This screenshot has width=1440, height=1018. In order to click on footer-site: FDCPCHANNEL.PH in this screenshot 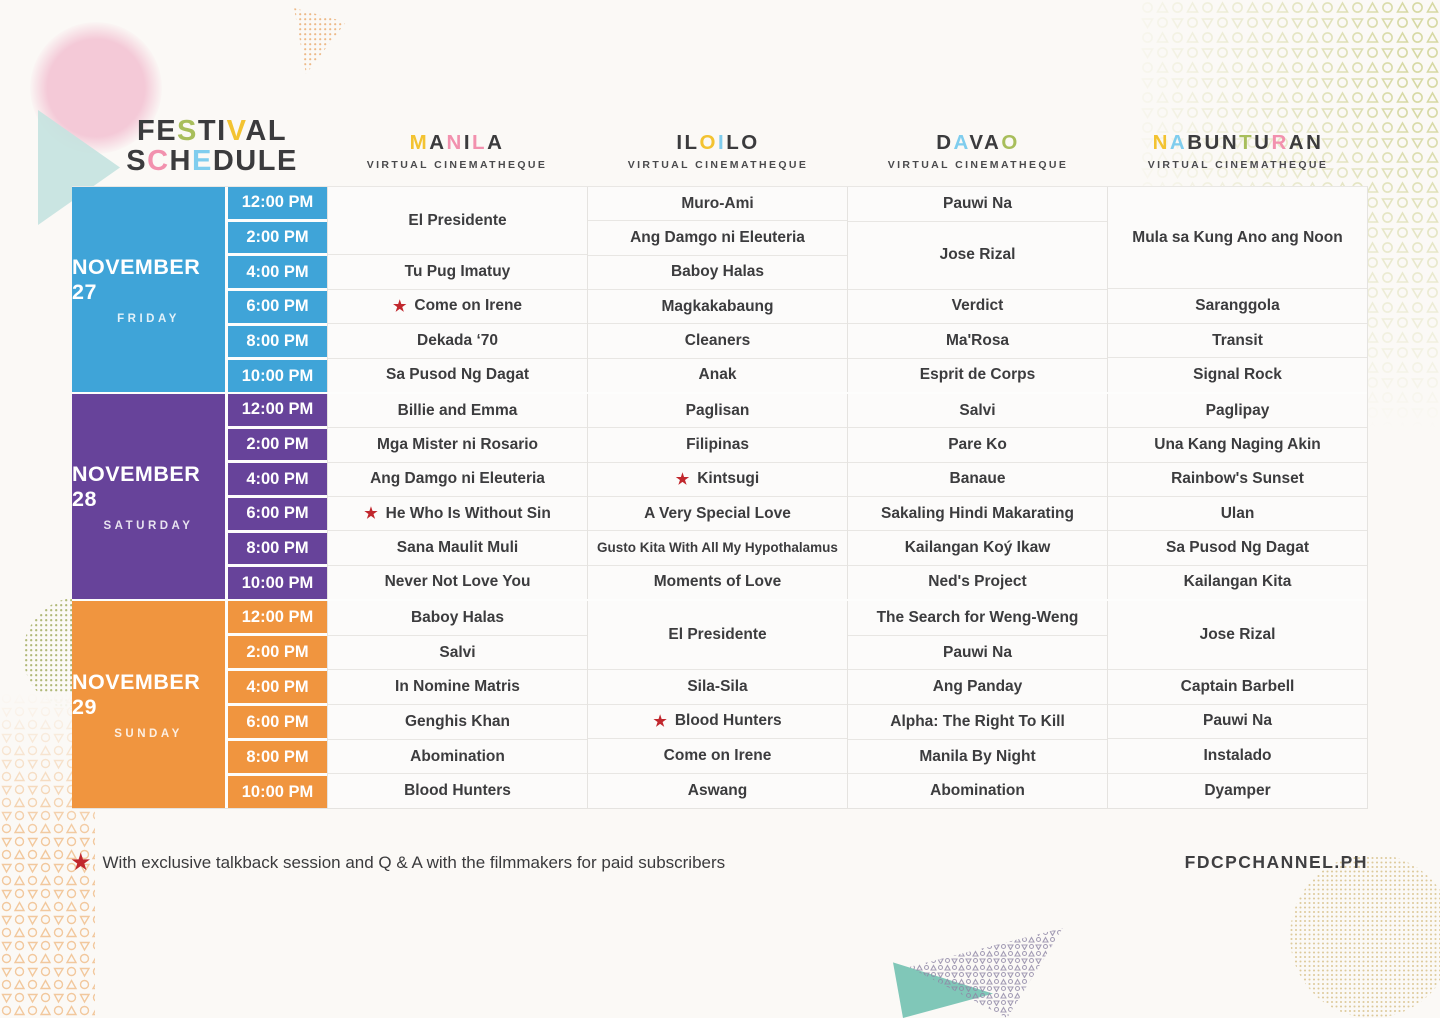, I will do `click(1276, 862)`.